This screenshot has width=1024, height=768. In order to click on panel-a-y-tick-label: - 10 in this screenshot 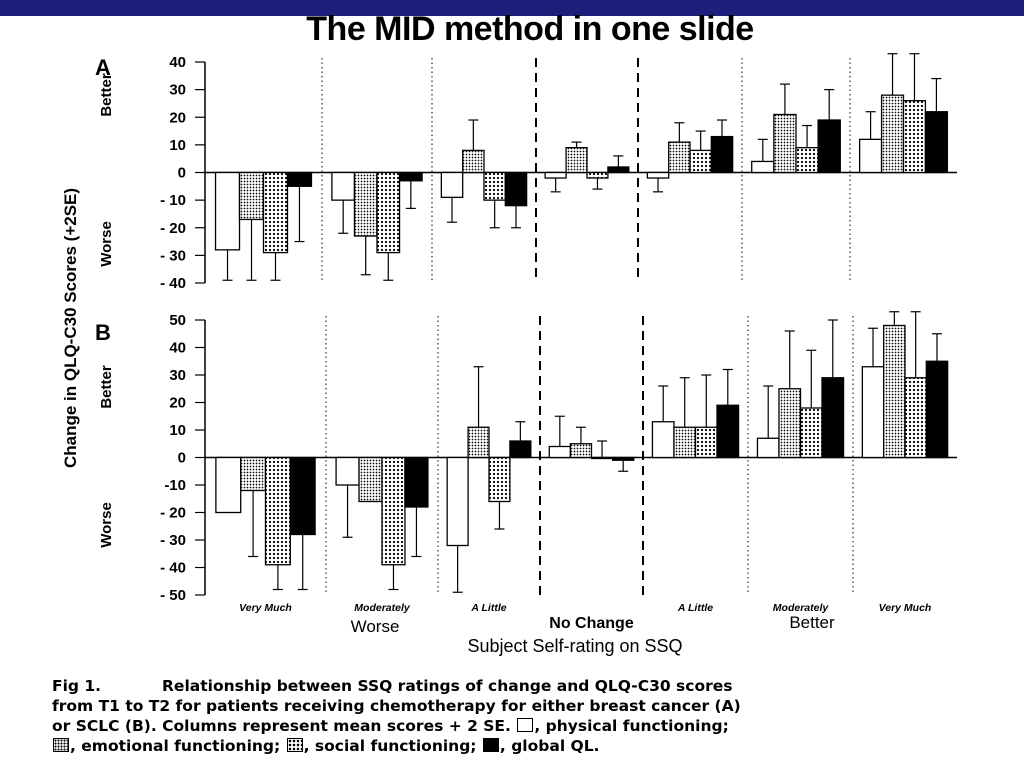, I will do `click(173, 200)`.